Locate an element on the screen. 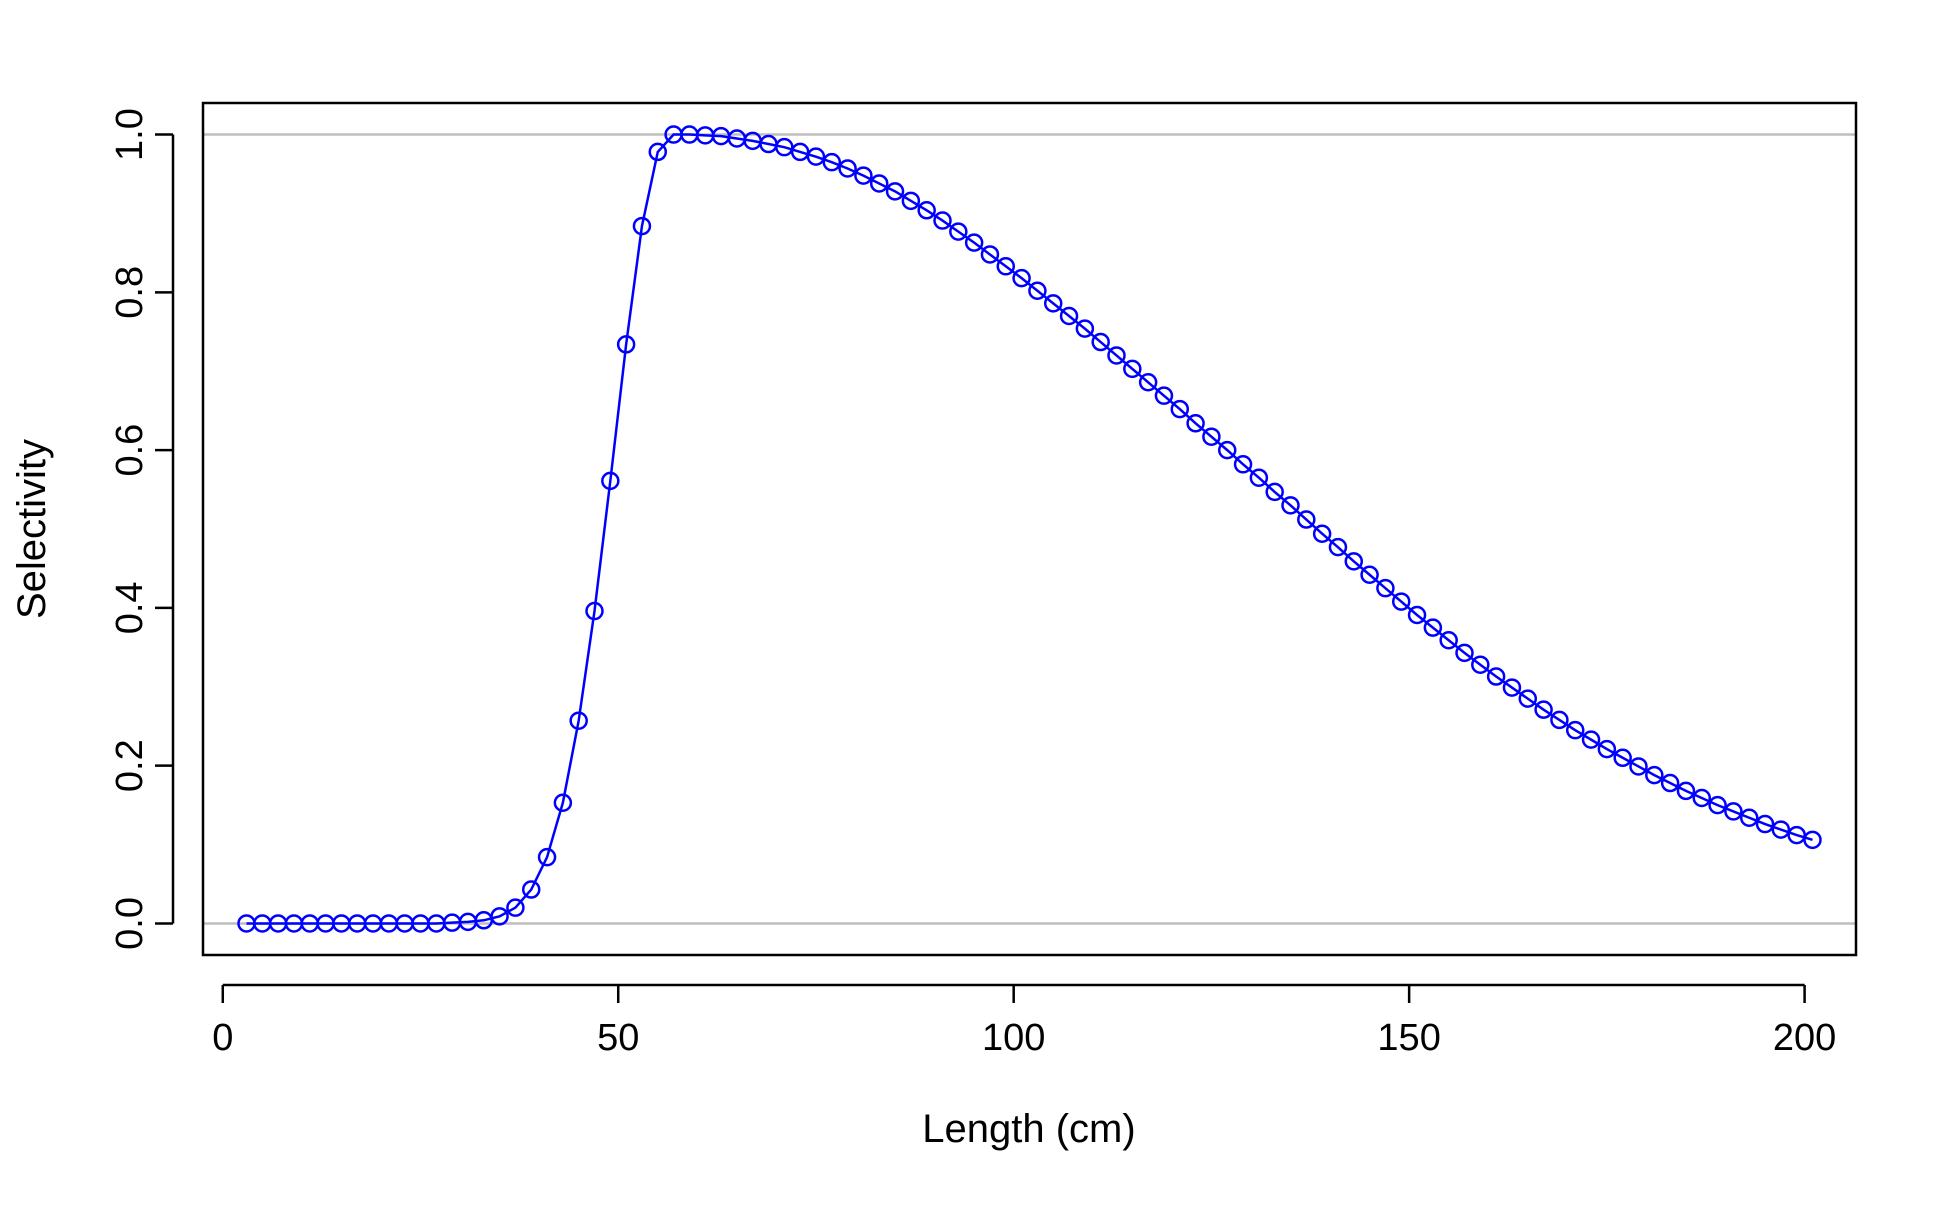 The height and width of the screenshot is (1205, 1950). x-axis: 0 50 100 150 200 is located at coordinates (1024, 1021).